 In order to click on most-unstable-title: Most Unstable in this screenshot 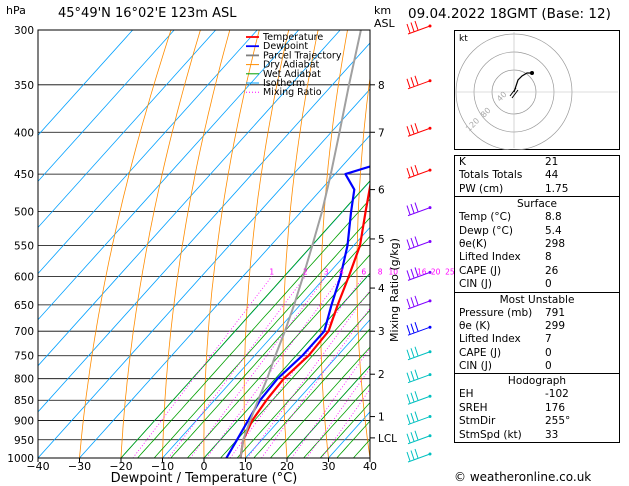, I will do `click(537, 299)`.